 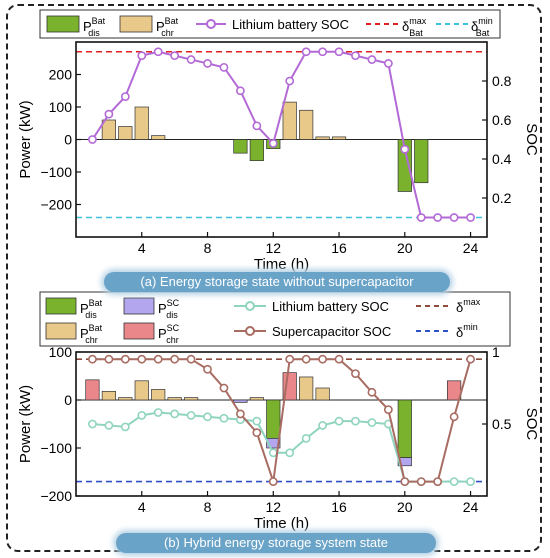 What do you see at coordinates (471, 507) in the screenshot?
I see `chart-b-x-tick-label: 24` at bounding box center [471, 507].